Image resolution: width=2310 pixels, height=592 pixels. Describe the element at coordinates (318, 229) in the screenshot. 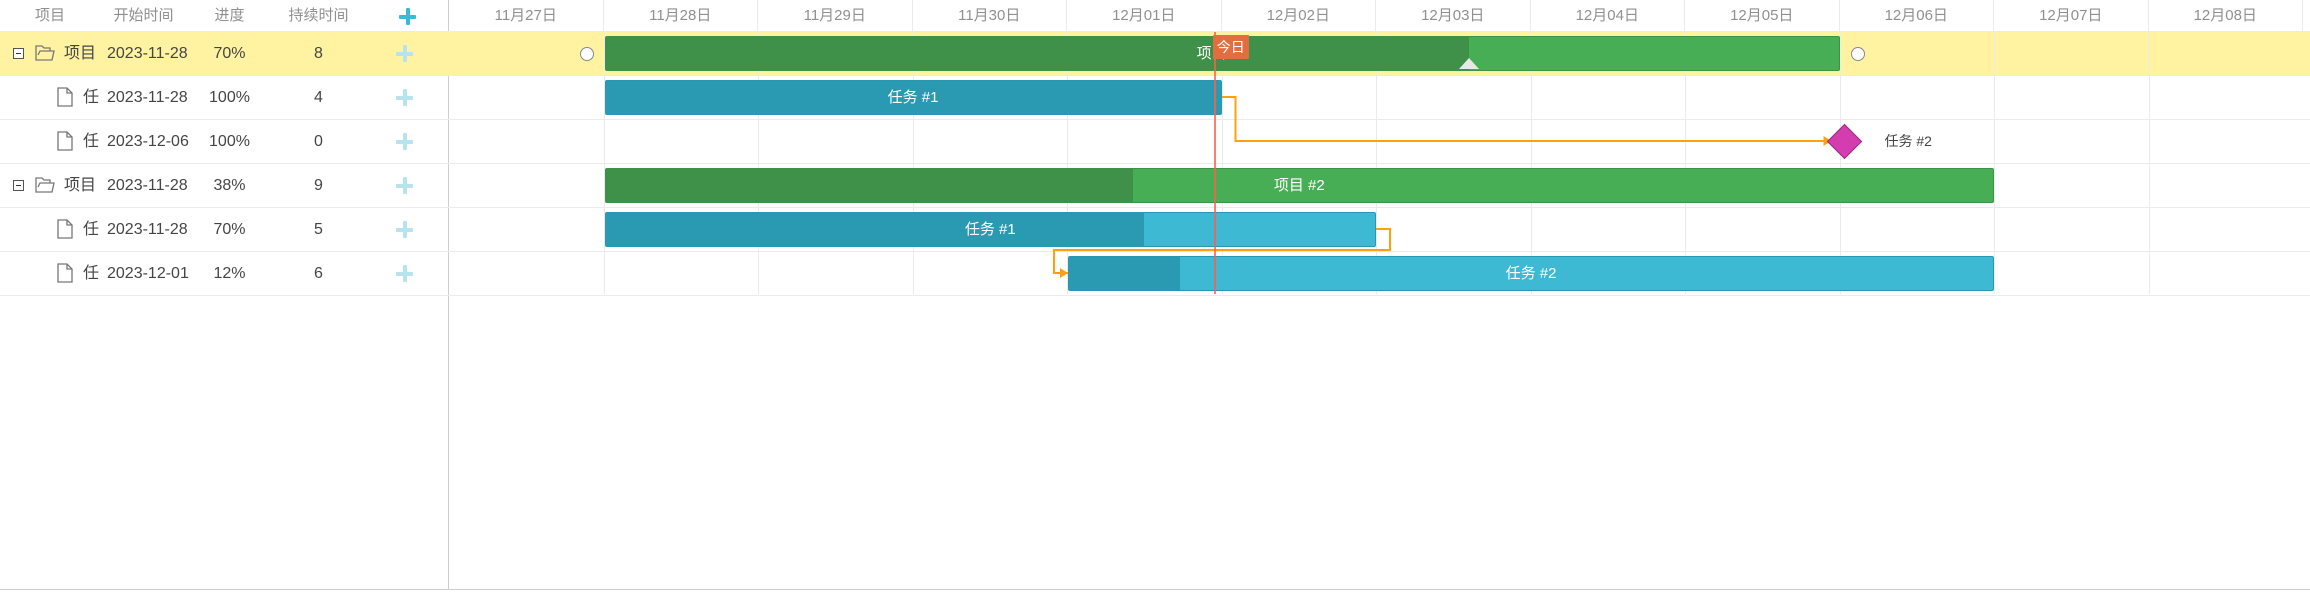

I see `duration-value: 5` at that location.